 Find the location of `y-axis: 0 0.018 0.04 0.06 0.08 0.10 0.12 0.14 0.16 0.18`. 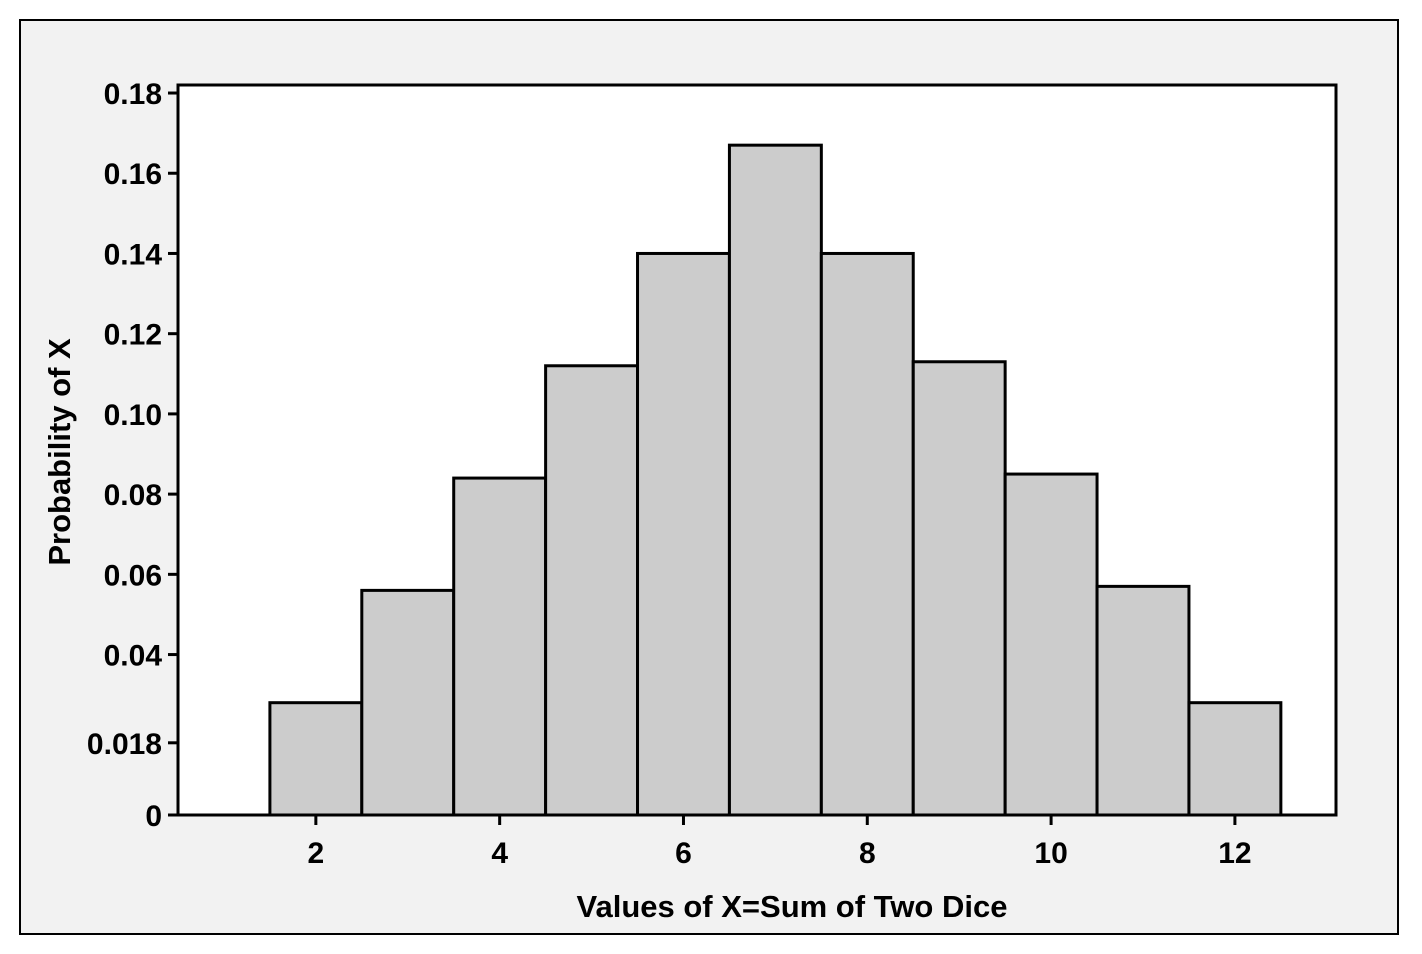

y-axis: 0 0.018 0.04 0.06 0.08 0.10 0.12 0.14 0.16 0.18 is located at coordinates (132, 455).